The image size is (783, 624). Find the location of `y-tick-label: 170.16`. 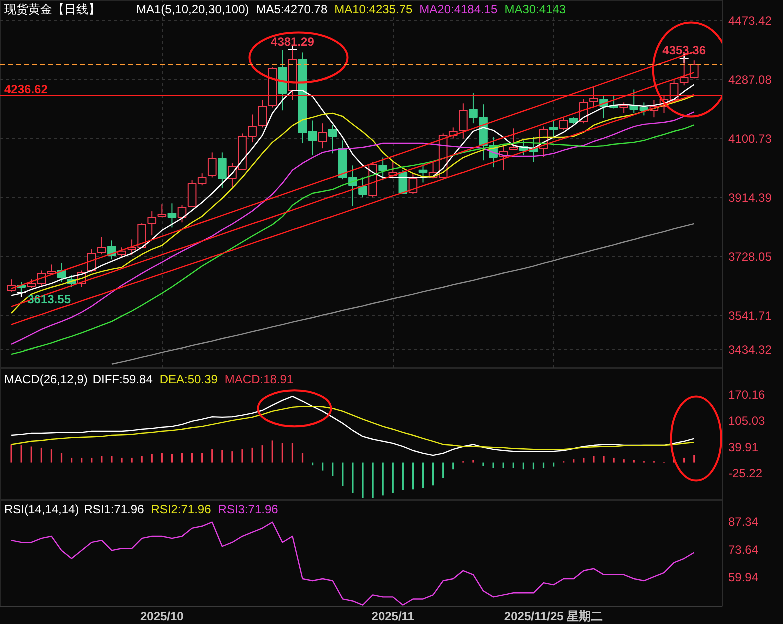

y-tick-label: 170.16 is located at coordinates (747, 395).